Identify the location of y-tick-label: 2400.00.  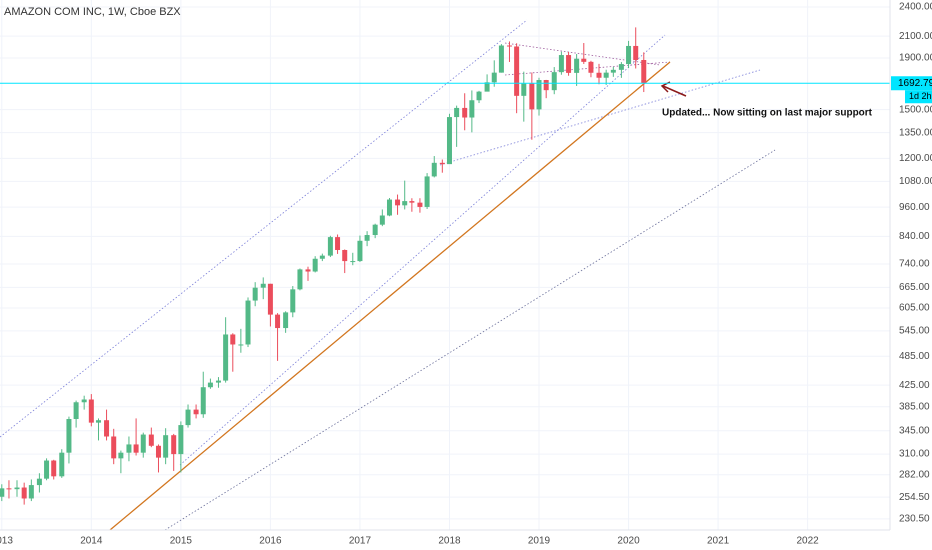
(915, 7).